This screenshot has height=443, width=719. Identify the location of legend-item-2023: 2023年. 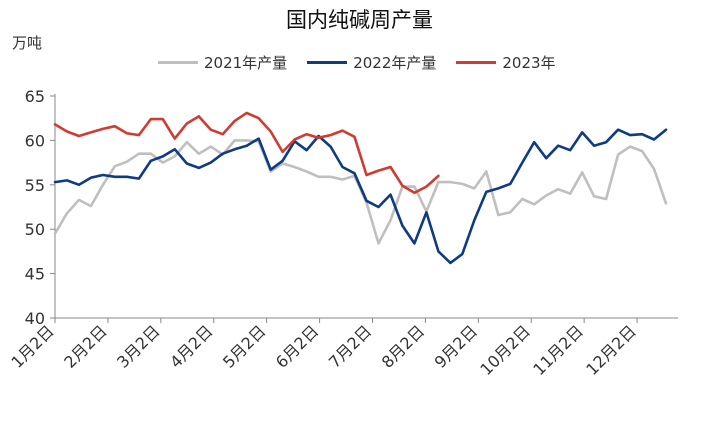
(506, 62).